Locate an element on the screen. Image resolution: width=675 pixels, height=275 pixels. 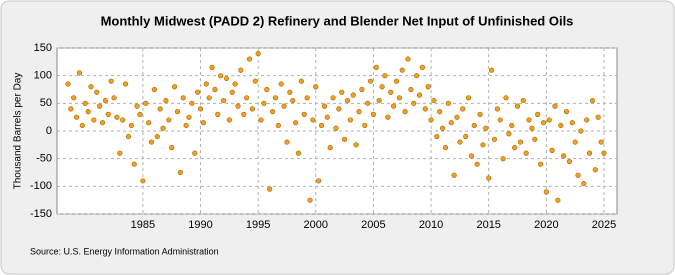
x-tick-label: 1995 is located at coordinates (258, 225).